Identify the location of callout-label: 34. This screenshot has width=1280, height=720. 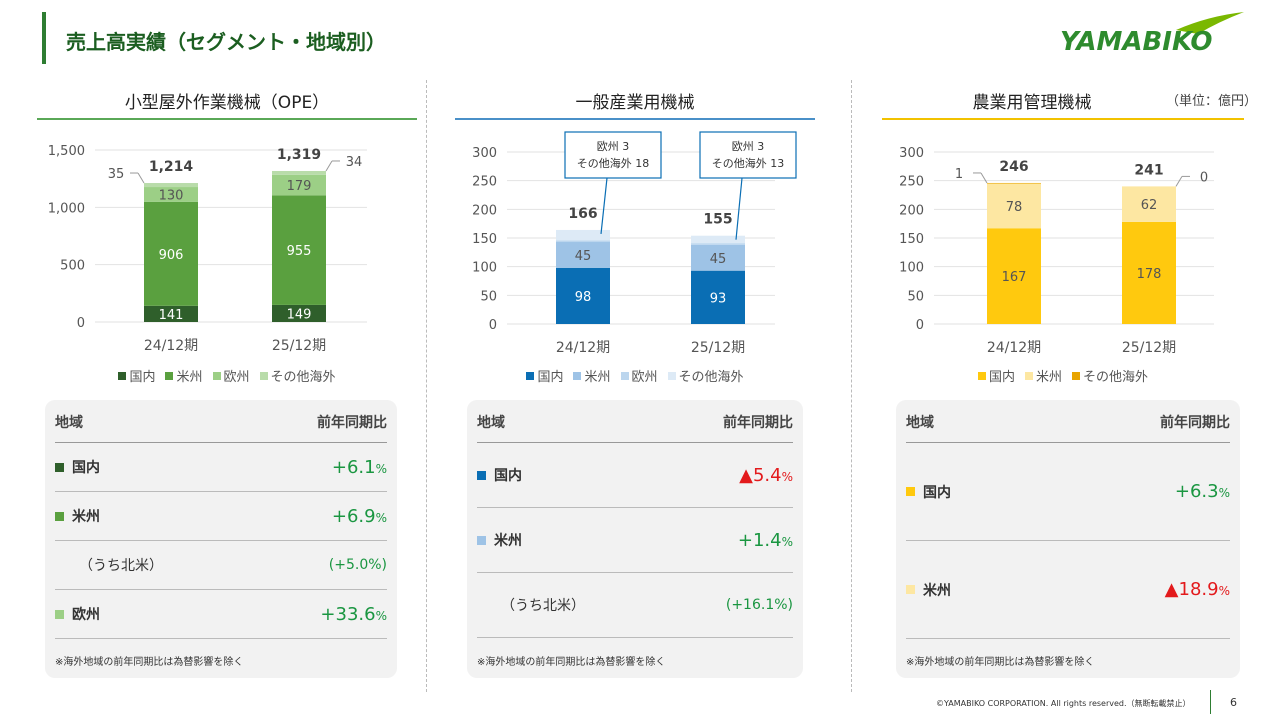
(354, 162).